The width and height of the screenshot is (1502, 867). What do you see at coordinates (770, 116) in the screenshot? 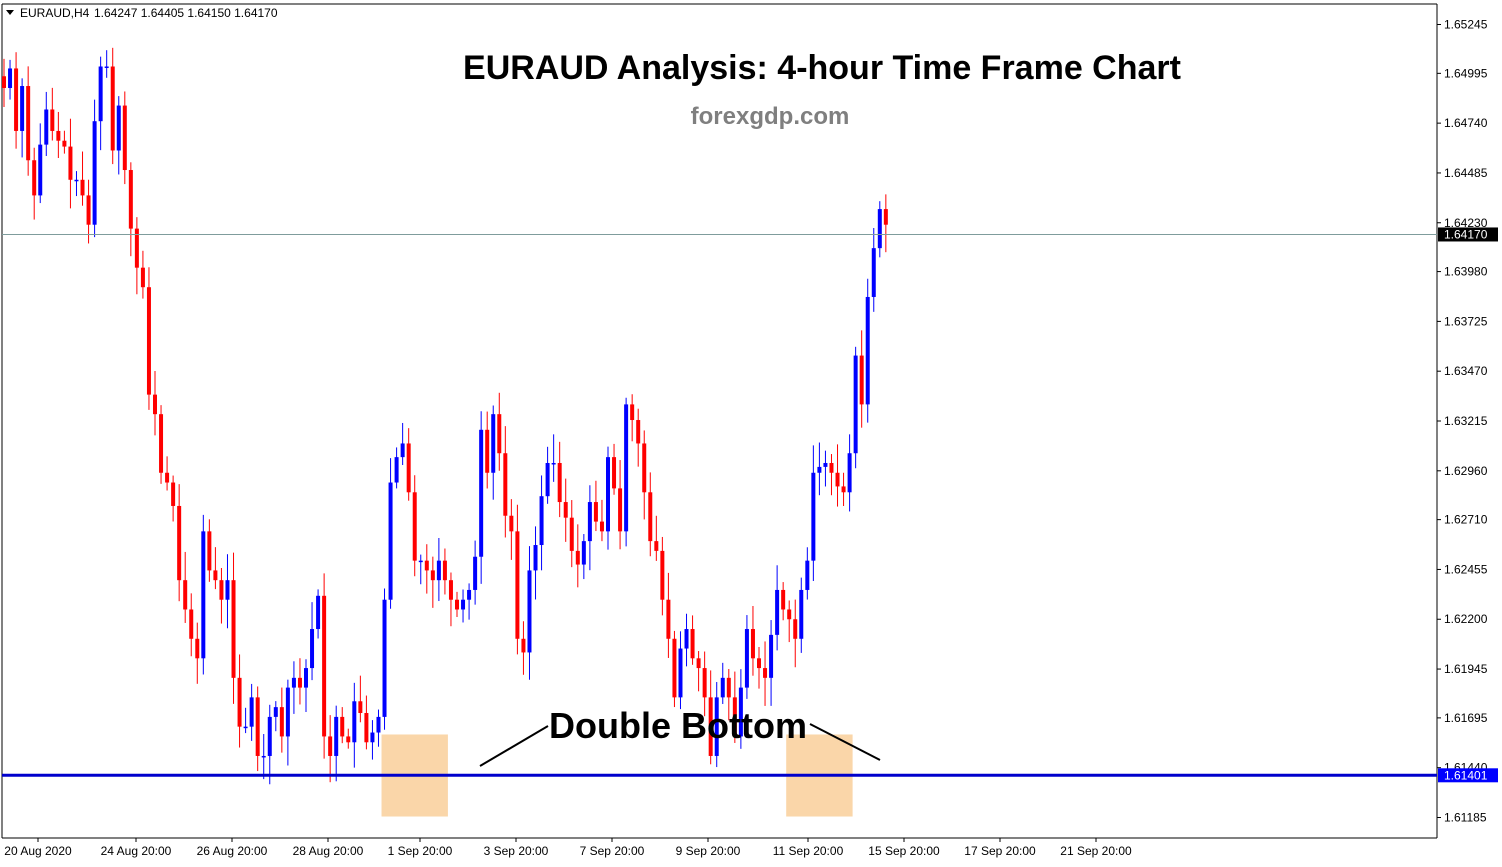
I see `chart-subtitle: forexgdp.com` at bounding box center [770, 116].